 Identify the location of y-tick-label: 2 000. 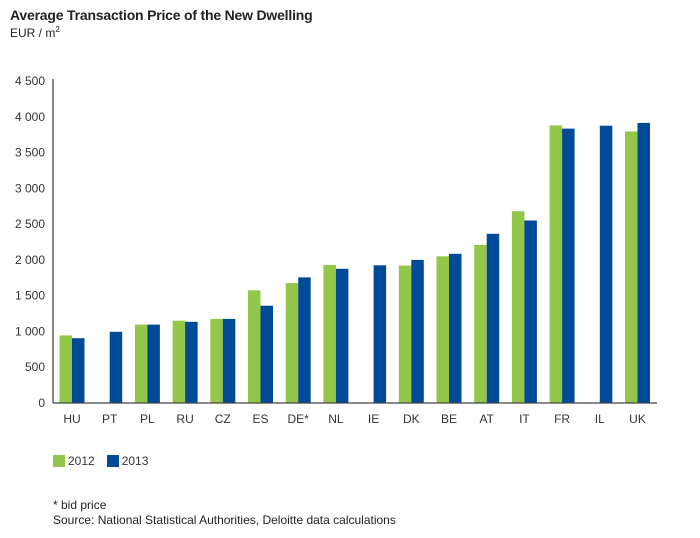
(30, 260).